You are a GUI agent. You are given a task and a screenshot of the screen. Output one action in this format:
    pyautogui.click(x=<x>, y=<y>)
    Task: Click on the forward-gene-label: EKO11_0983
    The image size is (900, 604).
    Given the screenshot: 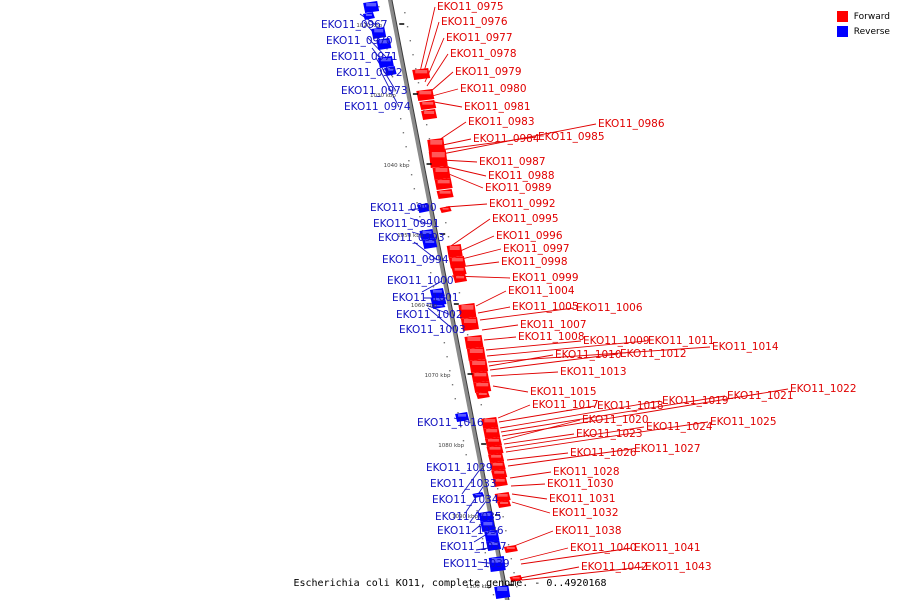 What is the action you would take?
    pyautogui.click(x=501, y=122)
    